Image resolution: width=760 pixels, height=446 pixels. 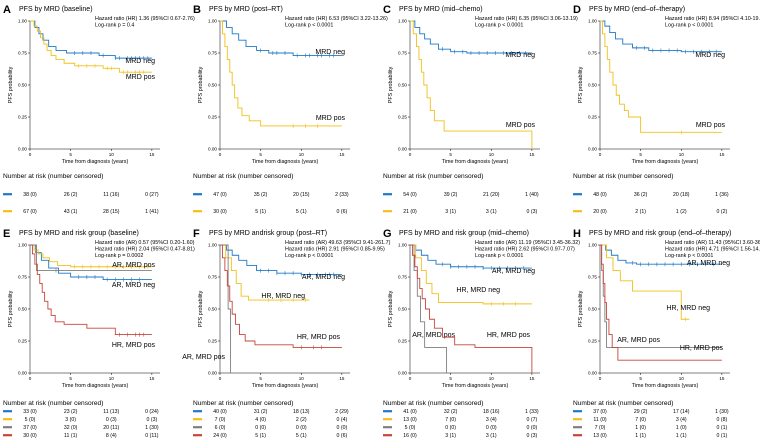 What do you see at coordinates (640, 420) in the screenshot?
I see `risk-table-cell: 7 (0)` at bounding box center [640, 420].